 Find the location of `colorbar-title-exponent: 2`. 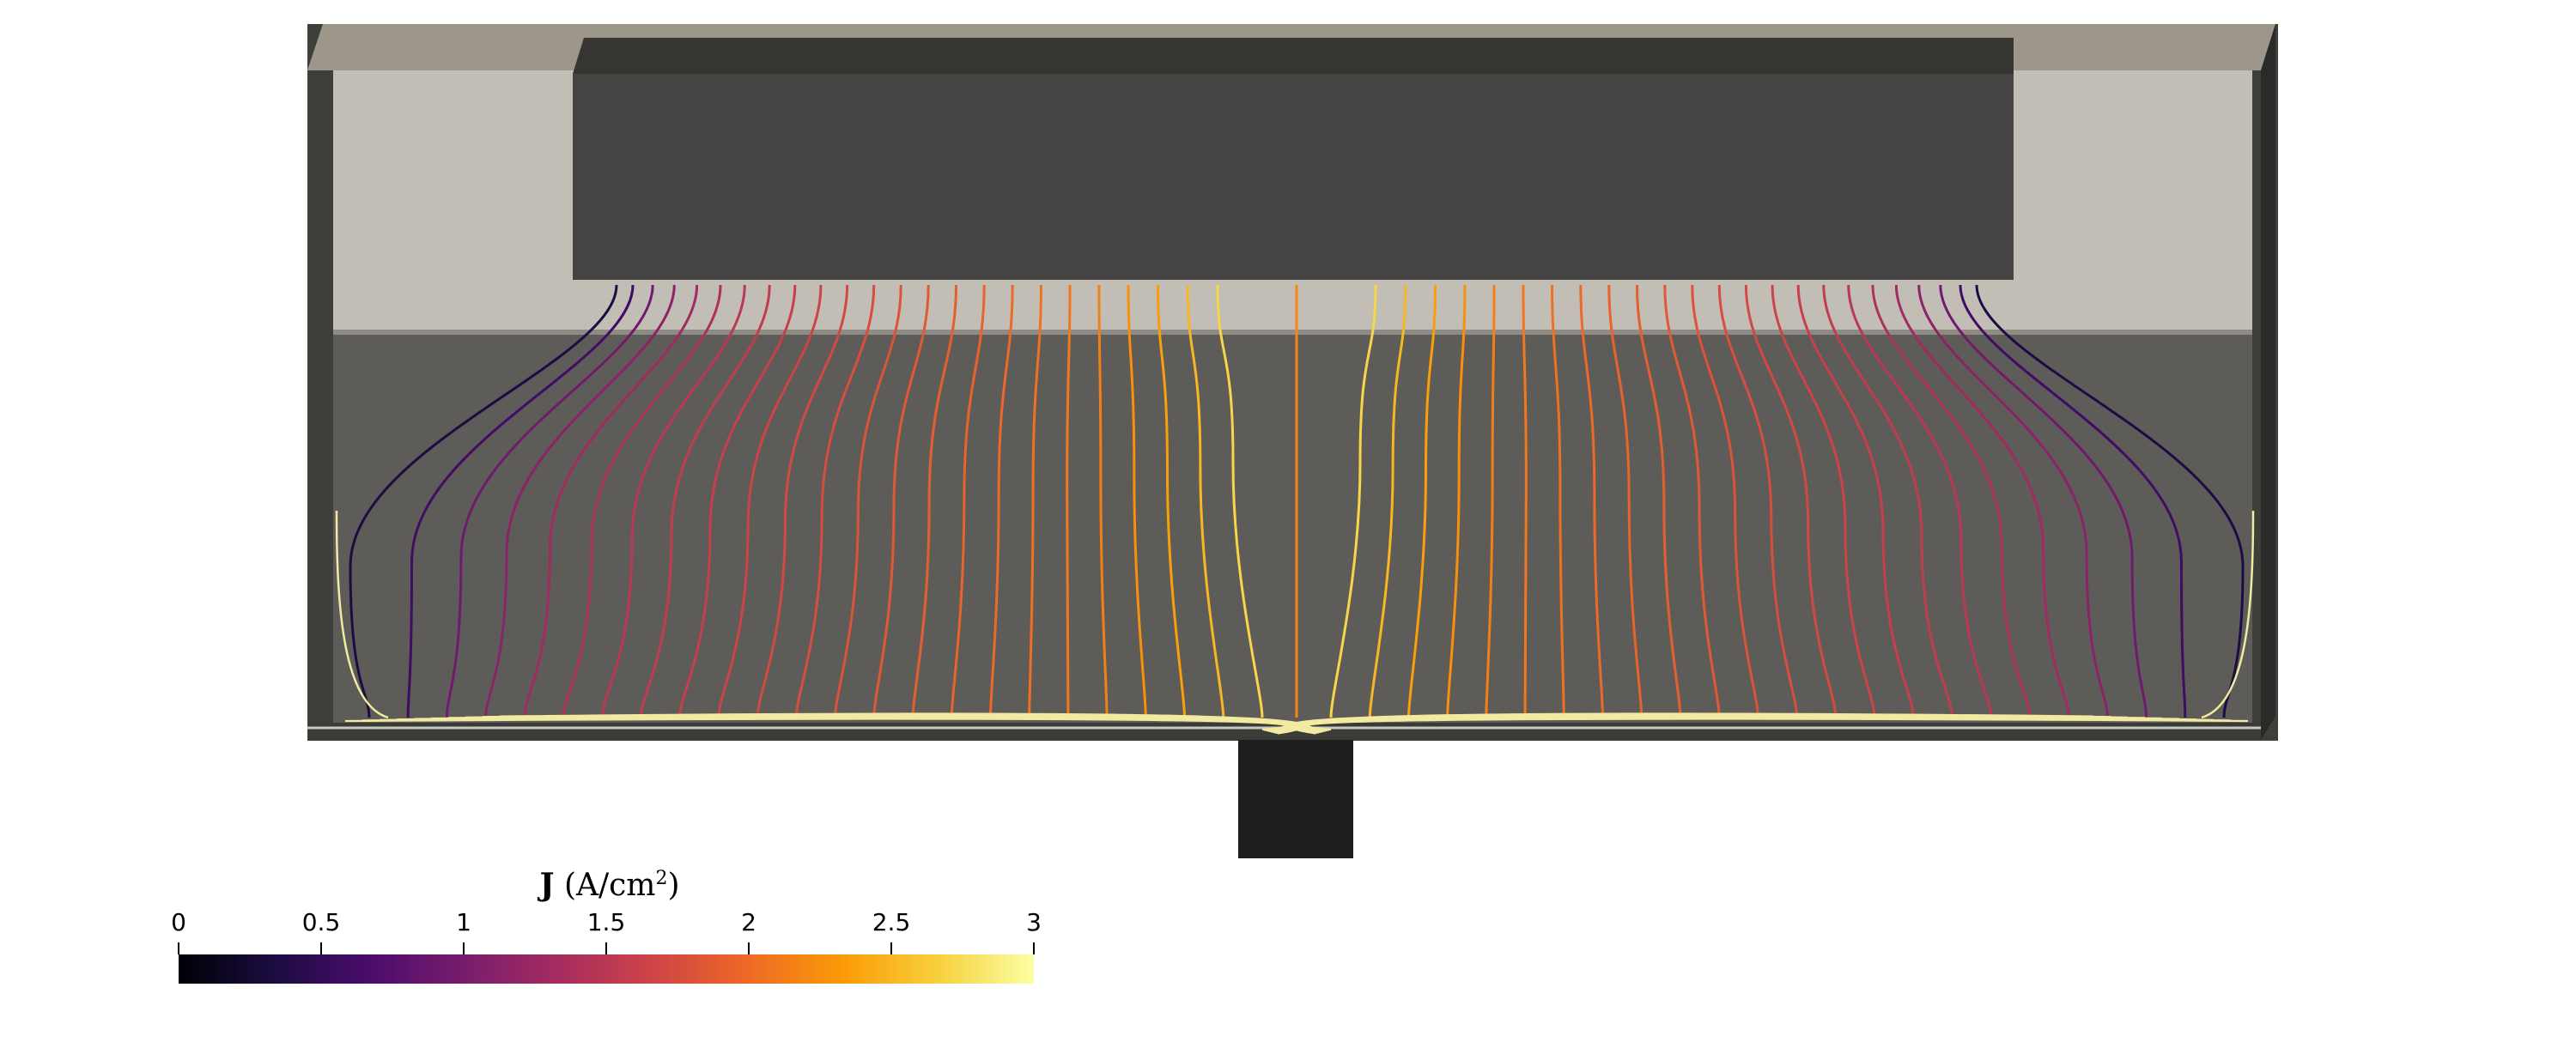

colorbar-title-exponent: 2 is located at coordinates (662, 878).